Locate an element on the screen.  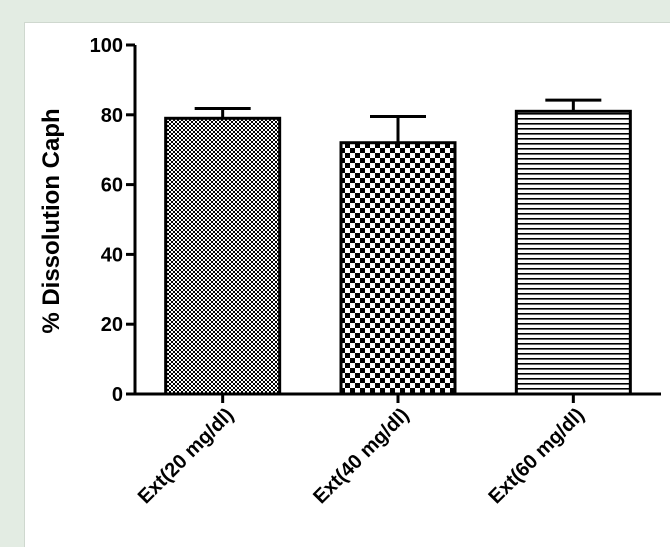
y-tick-label: 80 is located at coordinates (112, 116).